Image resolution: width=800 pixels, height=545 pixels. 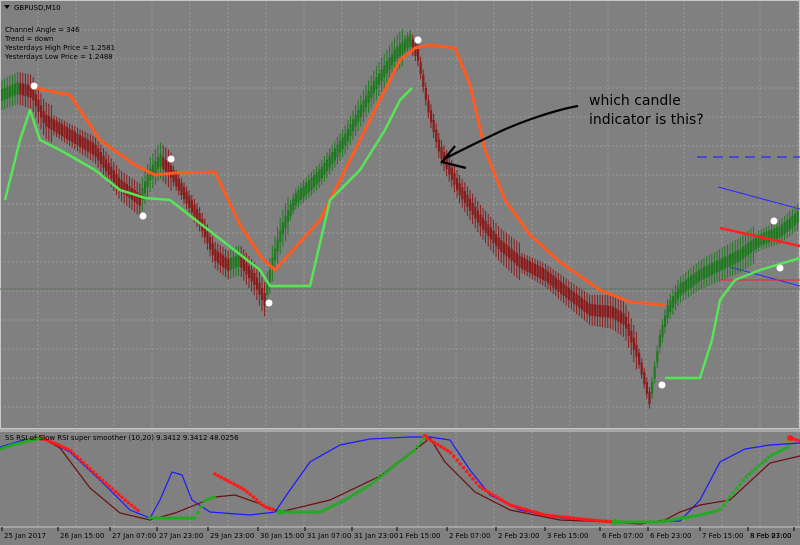 I want to click on time-axis-label: 29 Jan 23:00, so click(x=232, y=536).